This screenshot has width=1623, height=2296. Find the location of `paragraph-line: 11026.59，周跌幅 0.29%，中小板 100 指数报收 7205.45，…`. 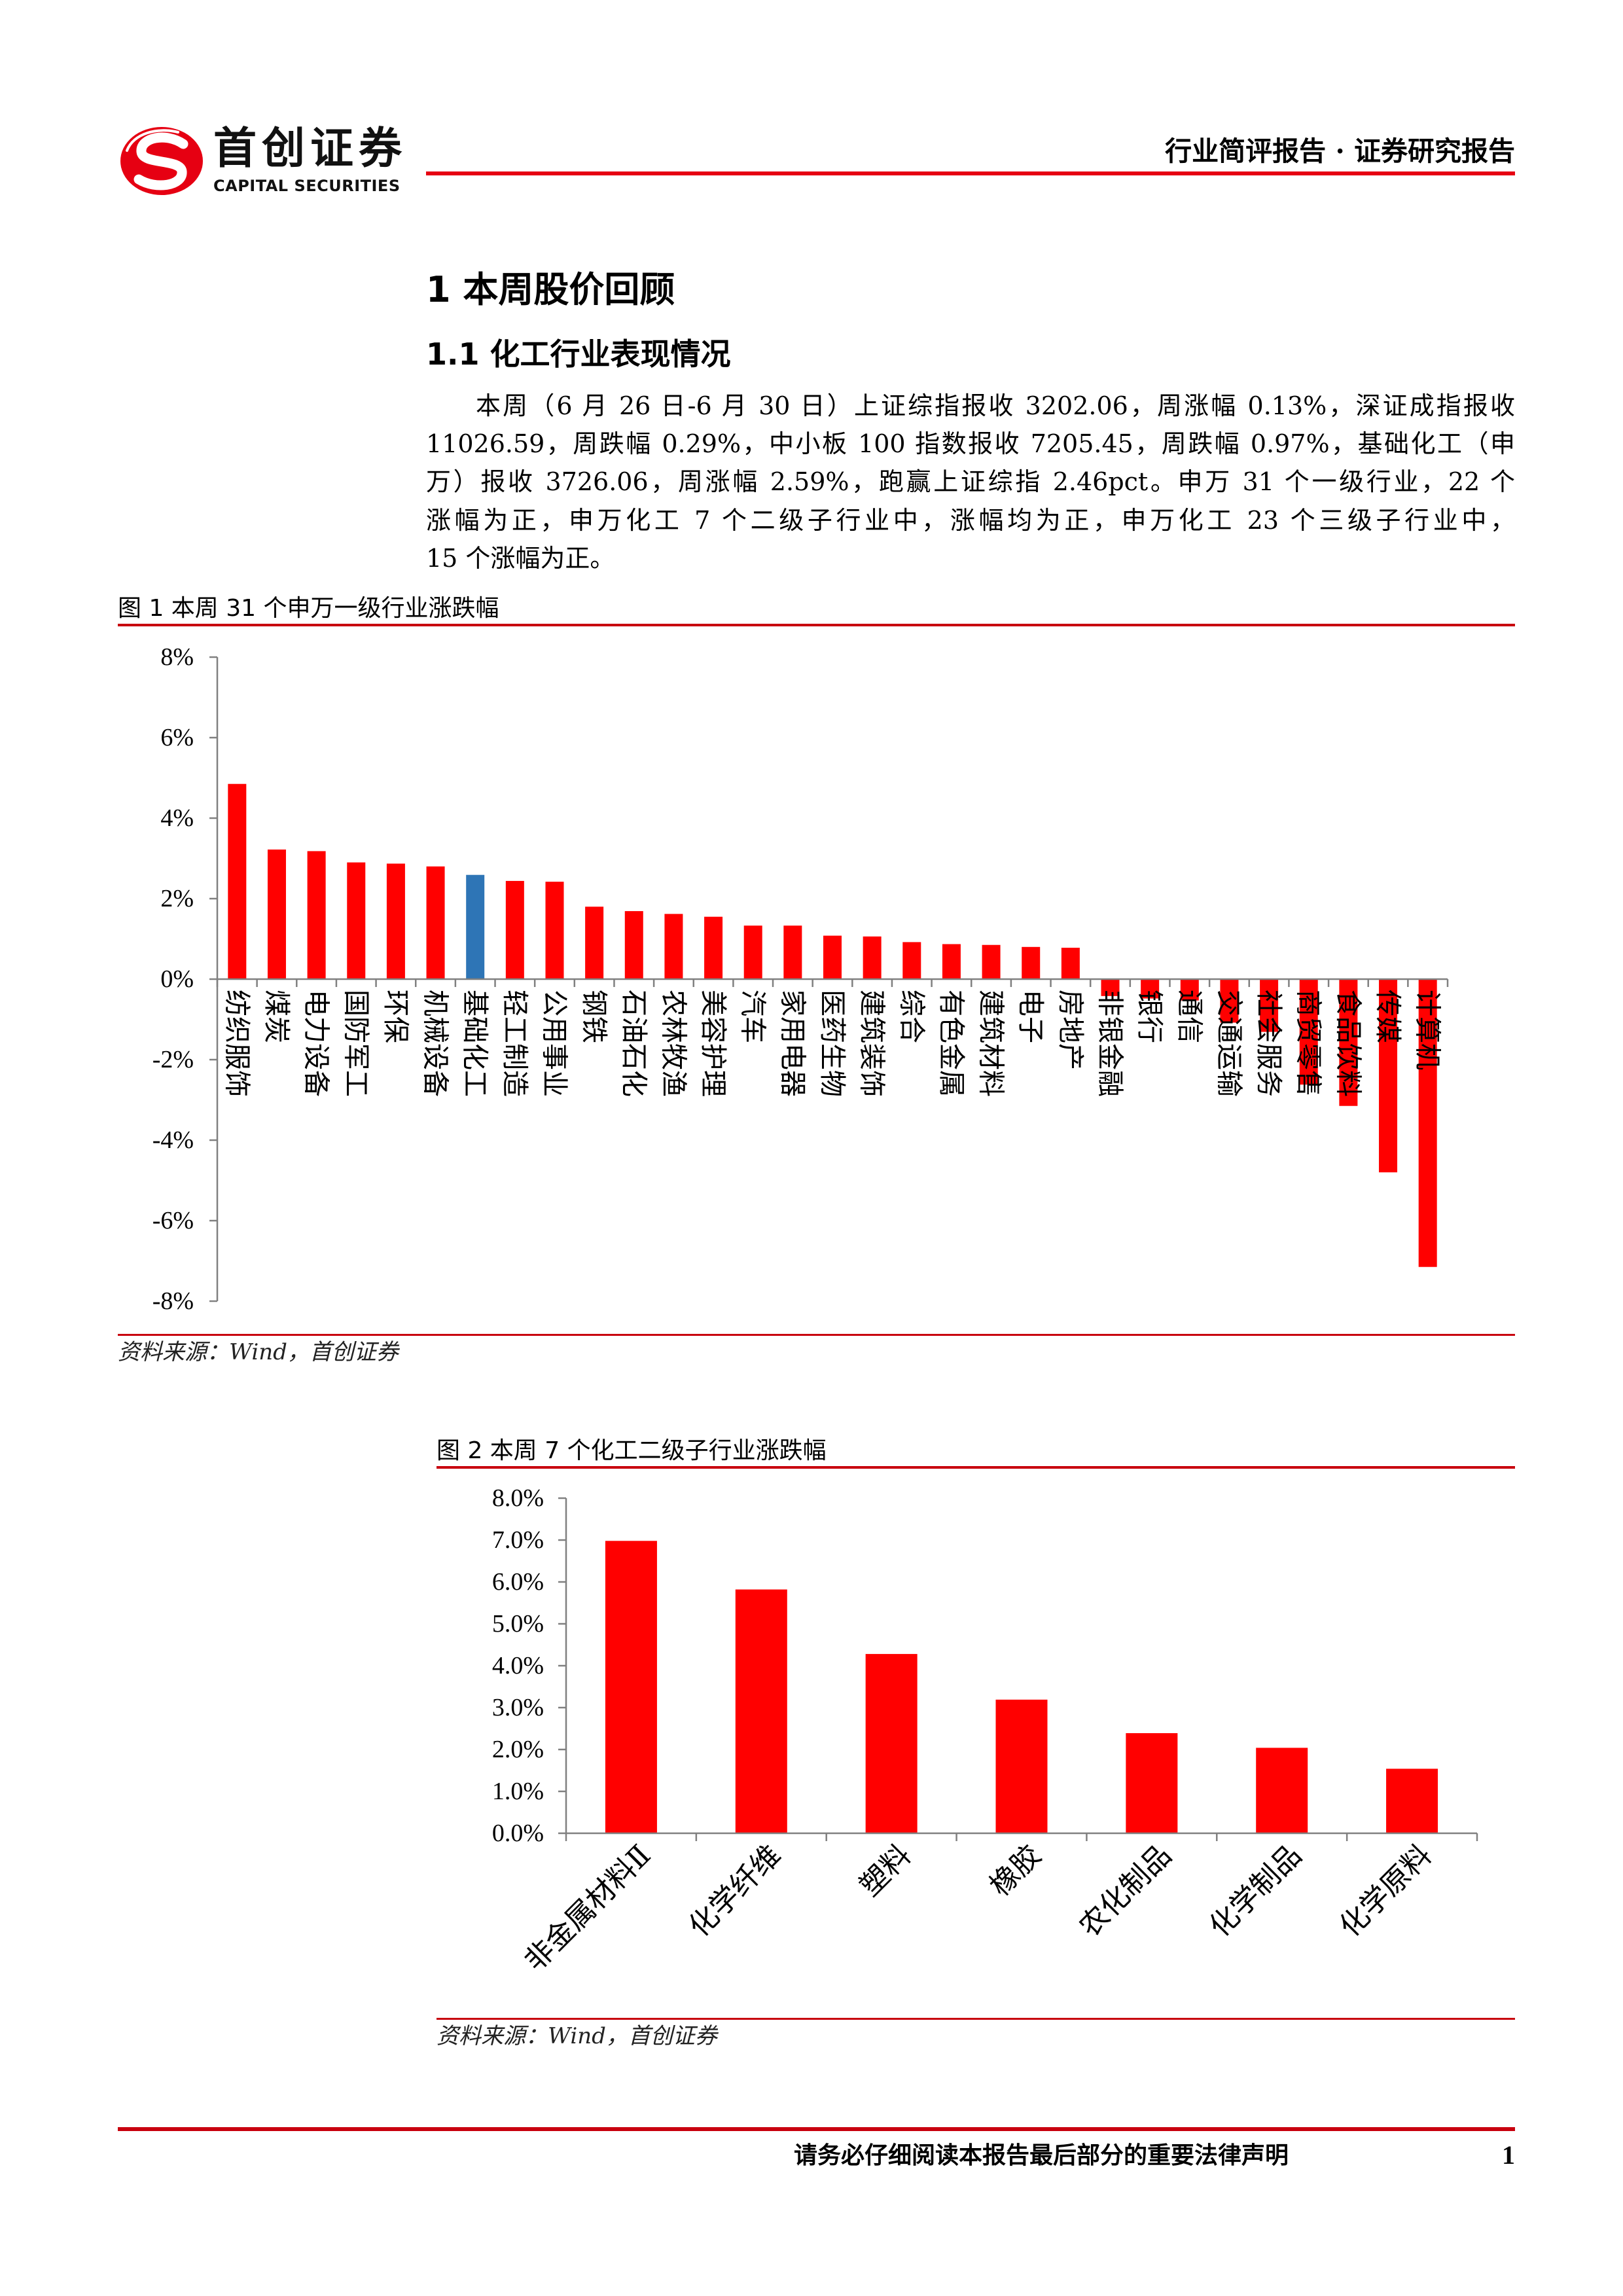

paragraph-line: 11026.59，周跌幅 0.29%，中小板 100 指数报收 7205.45，… is located at coordinates (971, 443).